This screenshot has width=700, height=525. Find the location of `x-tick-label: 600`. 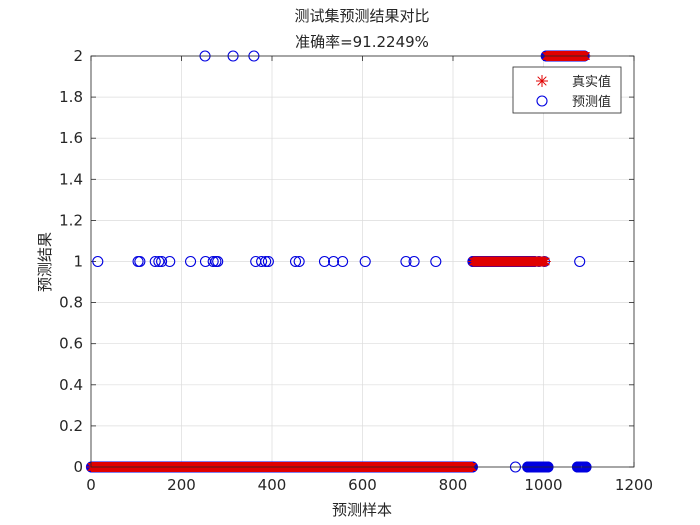

x-tick-label: 600 is located at coordinates (362, 485).